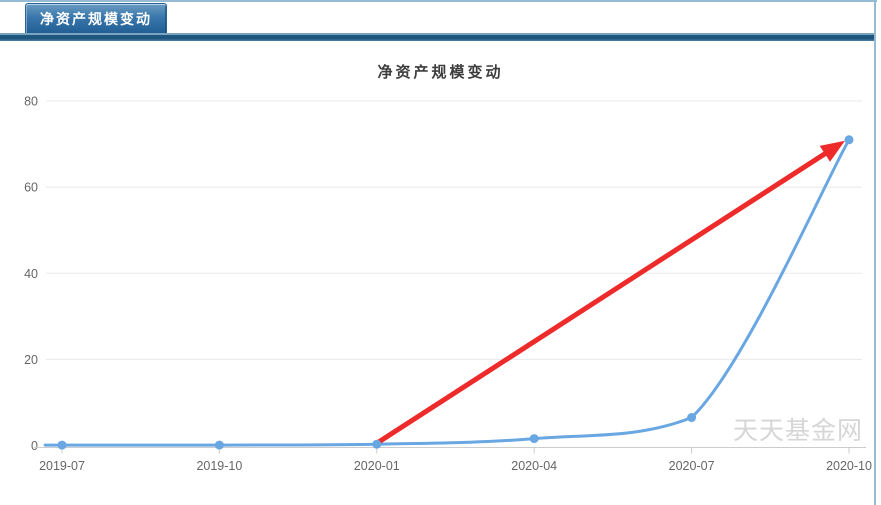 The image size is (881, 505). What do you see at coordinates (875, 252) in the screenshot?
I see `panel-right-border` at bounding box center [875, 252].